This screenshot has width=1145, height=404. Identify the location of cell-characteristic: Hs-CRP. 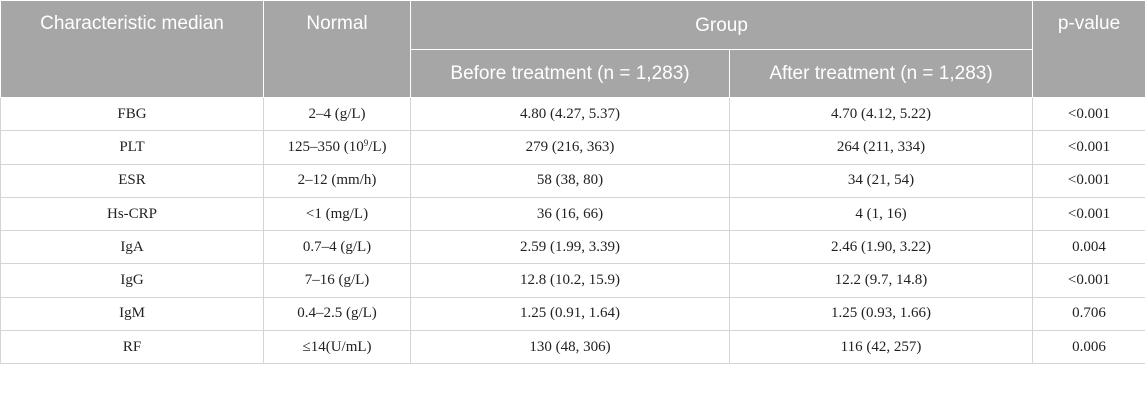
(132, 214).